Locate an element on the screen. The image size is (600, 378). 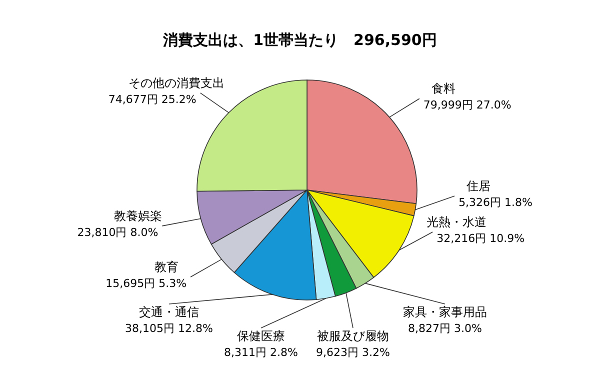
slice-label: 被服及び履物 is located at coordinates (353, 336).